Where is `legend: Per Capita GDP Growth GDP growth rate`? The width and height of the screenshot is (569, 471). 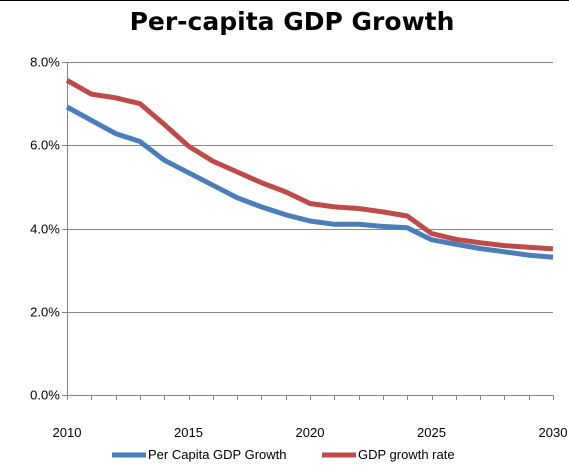
legend: Per Capita GDP Growth GDP growth rate is located at coordinates (283, 454).